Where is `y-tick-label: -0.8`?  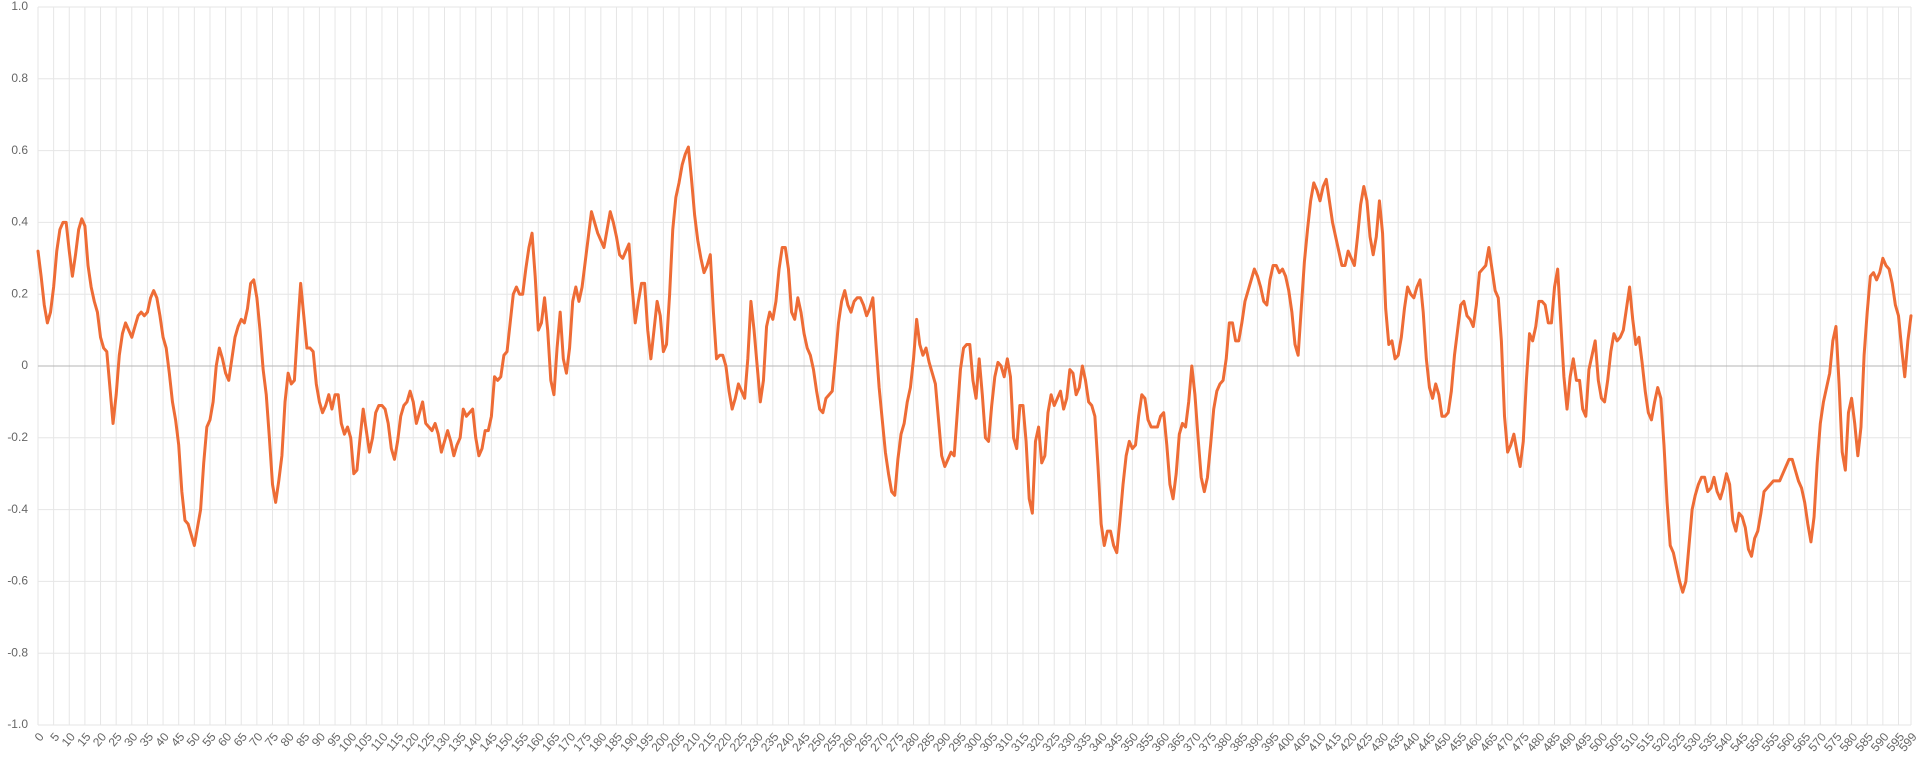
y-tick-label: -0.8 is located at coordinates (17, 652).